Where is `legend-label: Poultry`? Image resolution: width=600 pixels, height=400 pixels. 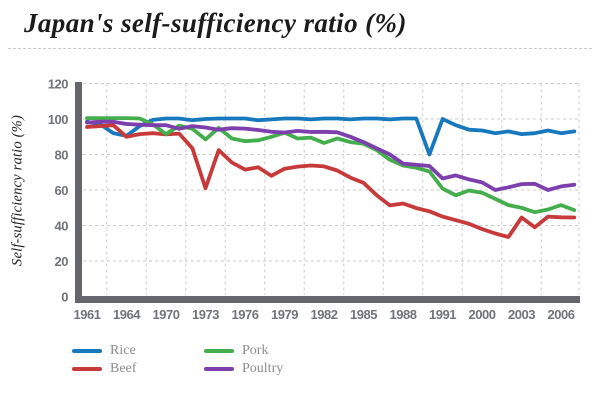
legend-label: Poultry is located at coordinates (263, 368).